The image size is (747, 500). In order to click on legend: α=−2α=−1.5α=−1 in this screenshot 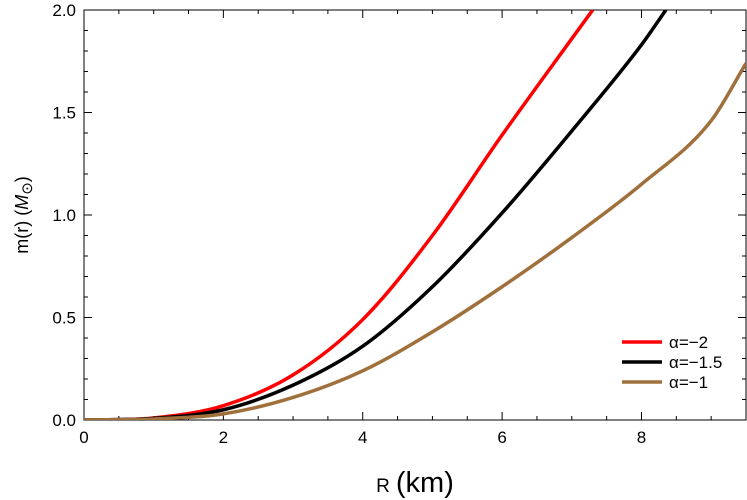, I will do `click(672, 362)`.